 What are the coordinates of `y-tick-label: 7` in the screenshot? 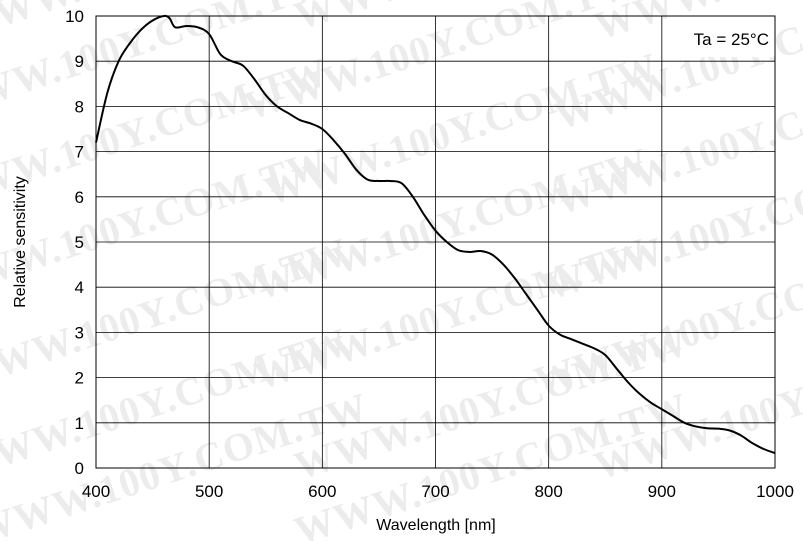 It's located at (79, 152).